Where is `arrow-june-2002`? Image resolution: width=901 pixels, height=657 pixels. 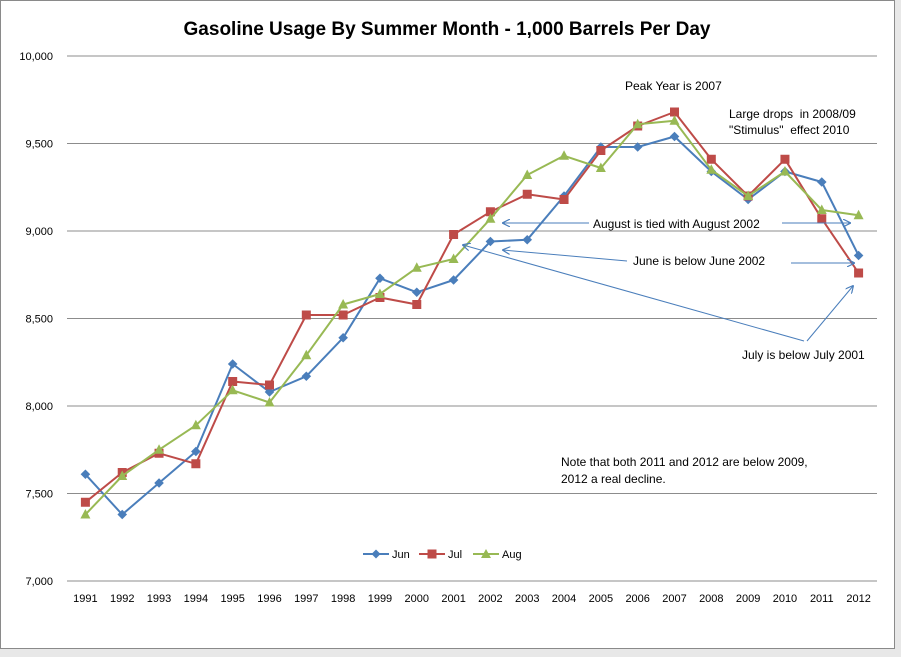 arrow-june-2002 is located at coordinates (565, 256).